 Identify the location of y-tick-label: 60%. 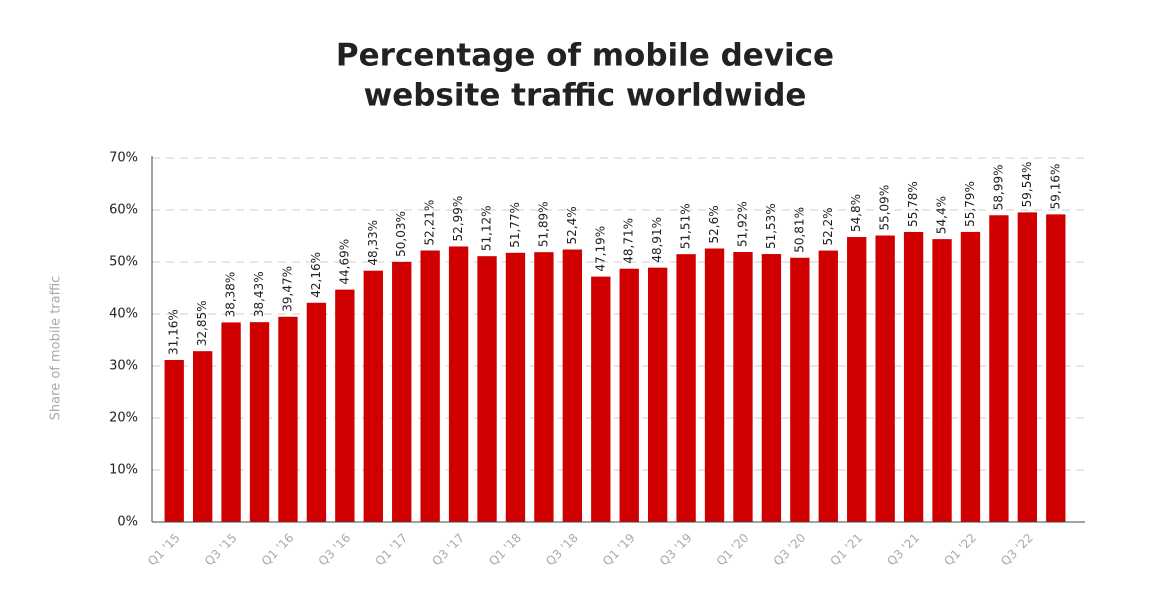
(123, 210).